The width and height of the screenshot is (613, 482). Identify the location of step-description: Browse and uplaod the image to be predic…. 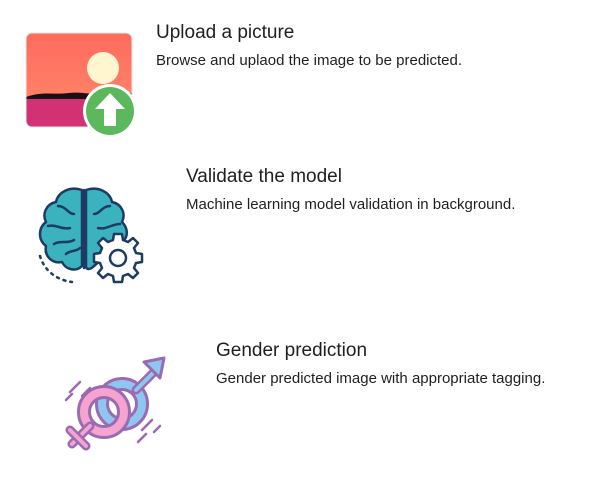
(309, 60).